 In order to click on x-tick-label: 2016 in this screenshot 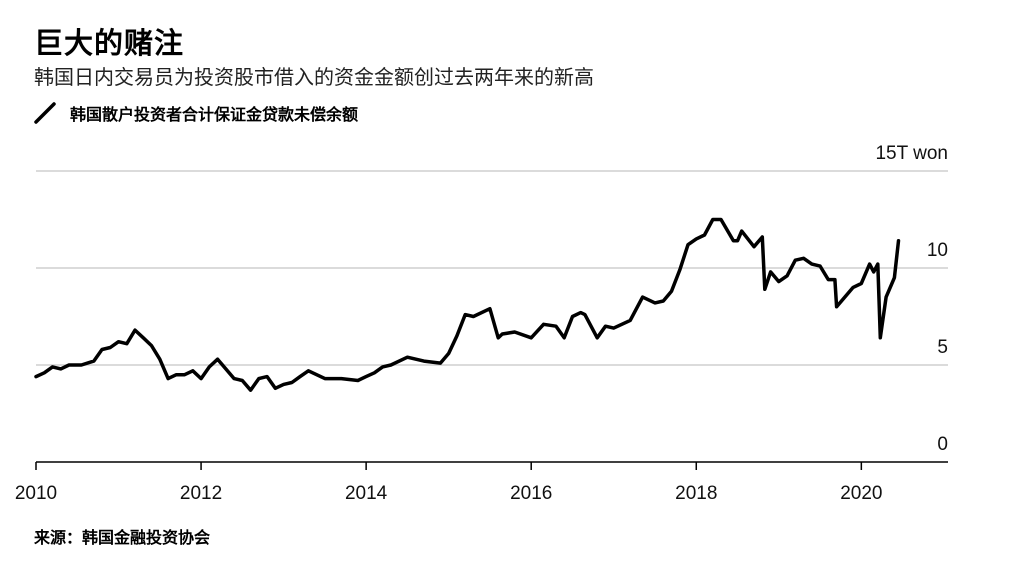, I will do `click(531, 493)`.